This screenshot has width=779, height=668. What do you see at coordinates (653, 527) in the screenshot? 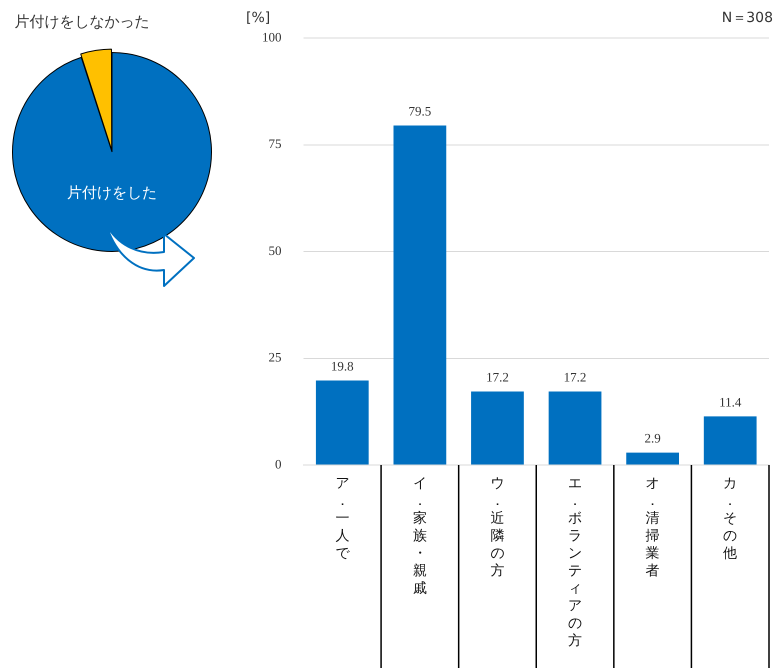
I see `x-tick-label: オ．清掃業者` at bounding box center [653, 527].